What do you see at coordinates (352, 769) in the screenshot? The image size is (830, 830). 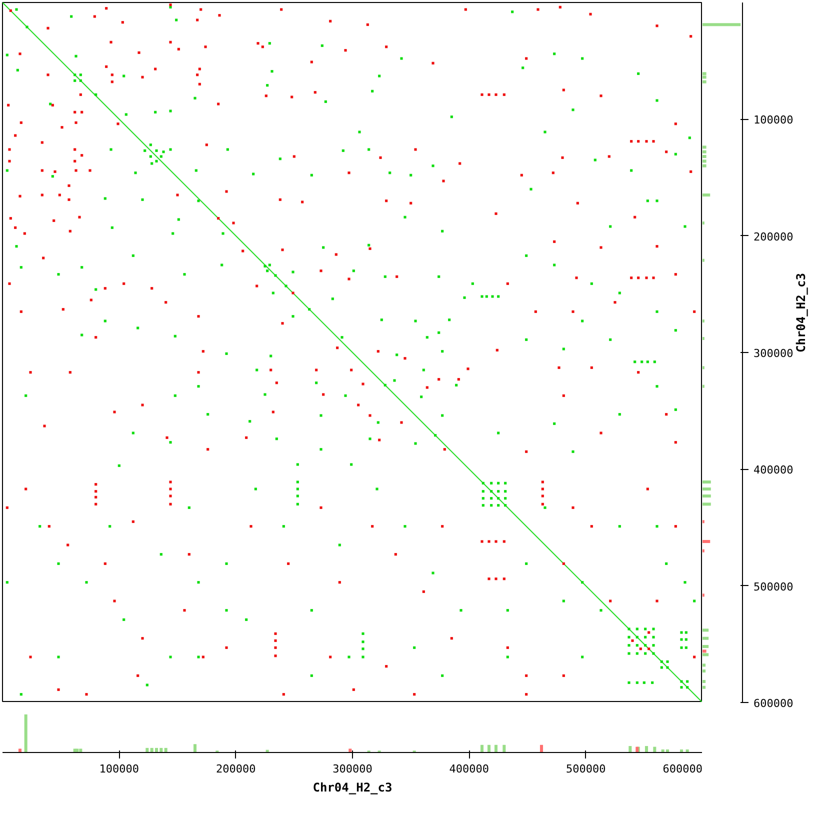 I see `x-tick-label: 300000` at bounding box center [352, 769].